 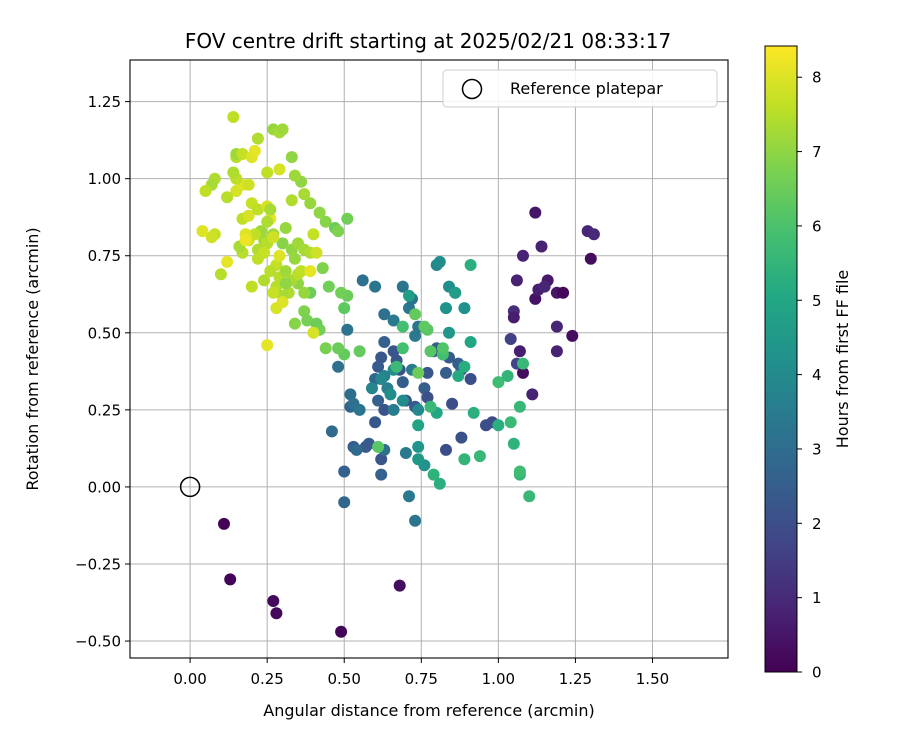 What do you see at coordinates (98, 564) in the screenshot?
I see `y-tick-label: −0.25` at bounding box center [98, 564].